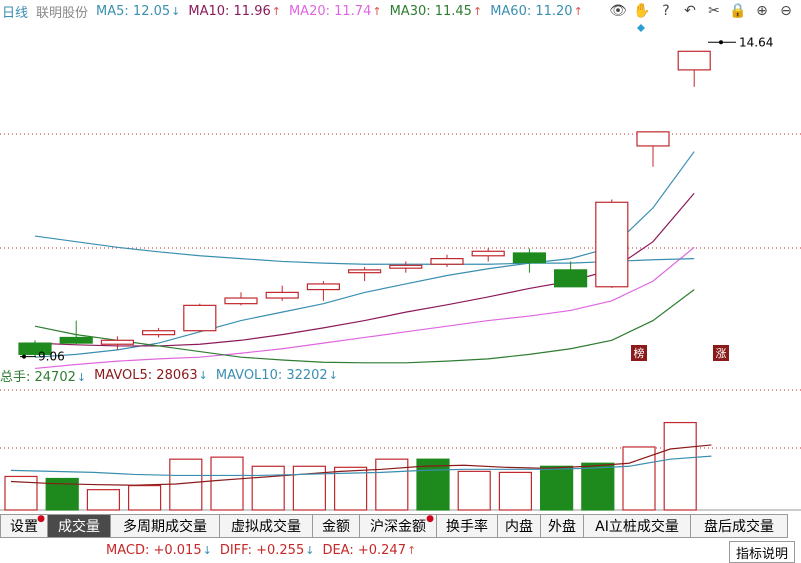 Image resolution: width=801 pixels, height=563 pixels. I want to click on board-badge-label: 涨, so click(721, 353).